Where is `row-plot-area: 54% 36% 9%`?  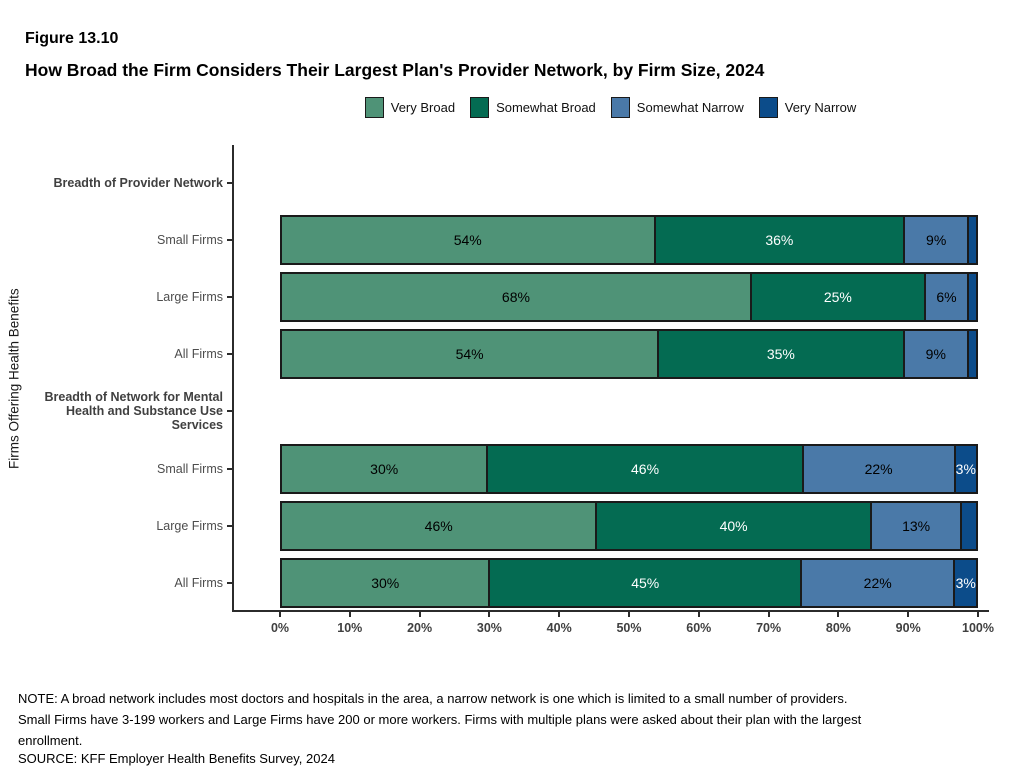 row-plot-area: 54% 36% 9% is located at coordinates (628, 239).